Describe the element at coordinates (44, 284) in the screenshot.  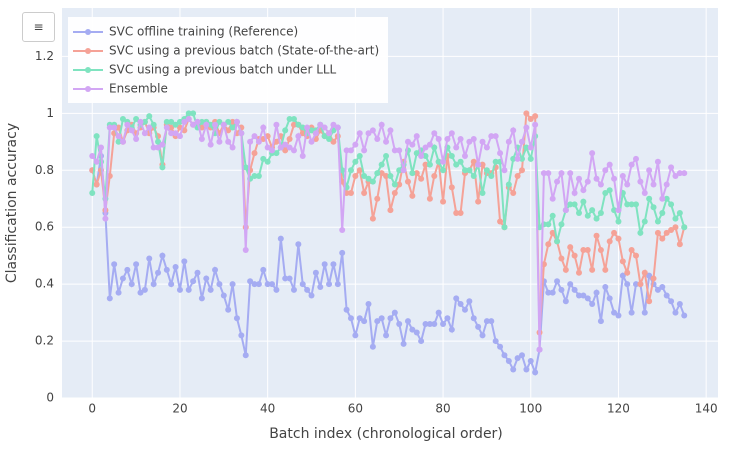
I see `y-tick-label: 0.4` at that location.